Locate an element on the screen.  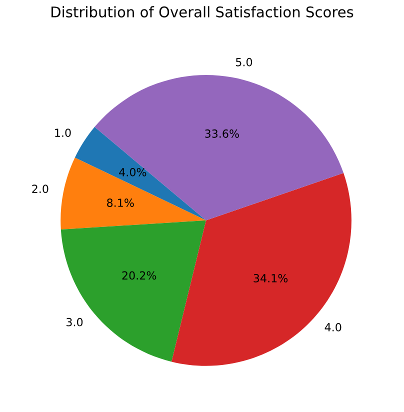
slice-label: 1.0 is located at coordinates (63, 132).